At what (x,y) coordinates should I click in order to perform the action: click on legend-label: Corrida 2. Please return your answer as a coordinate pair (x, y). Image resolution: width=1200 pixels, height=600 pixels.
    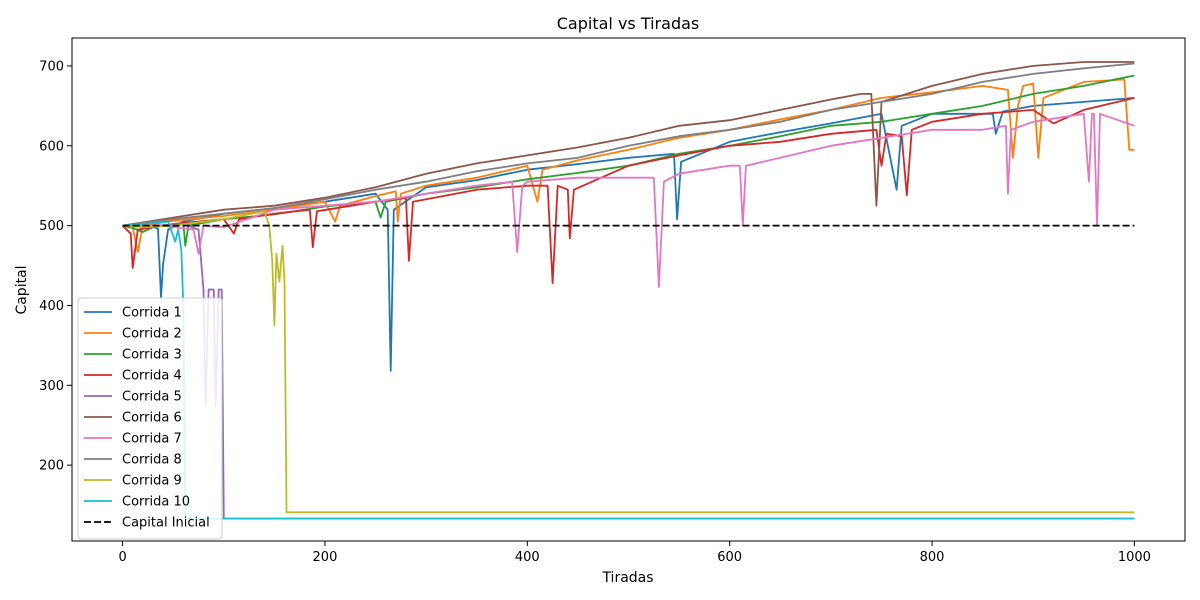
    Looking at the image, I should click on (152, 334).